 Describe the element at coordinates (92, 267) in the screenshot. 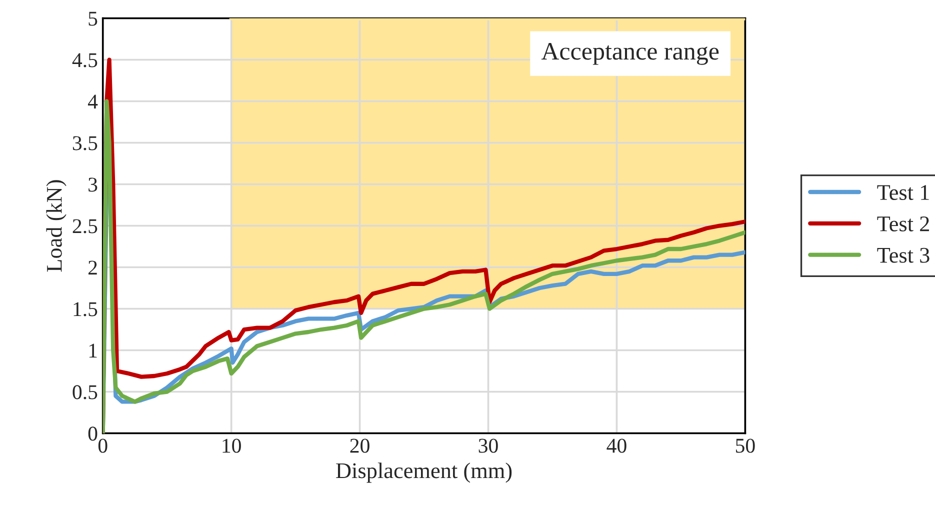

I see `y-tick-label: 2` at that location.